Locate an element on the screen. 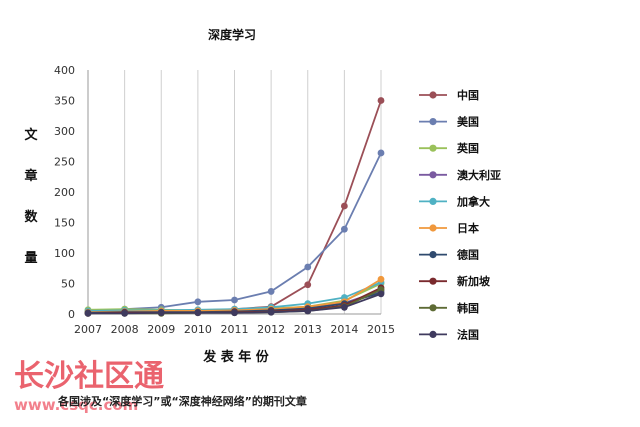  y-tick-label: 200 is located at coordinates (64, 192).